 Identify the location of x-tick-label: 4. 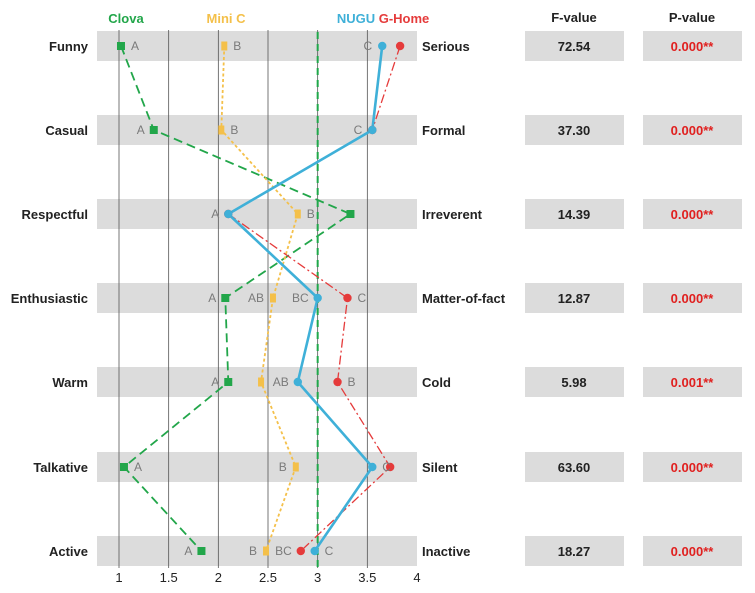
(416, 577).